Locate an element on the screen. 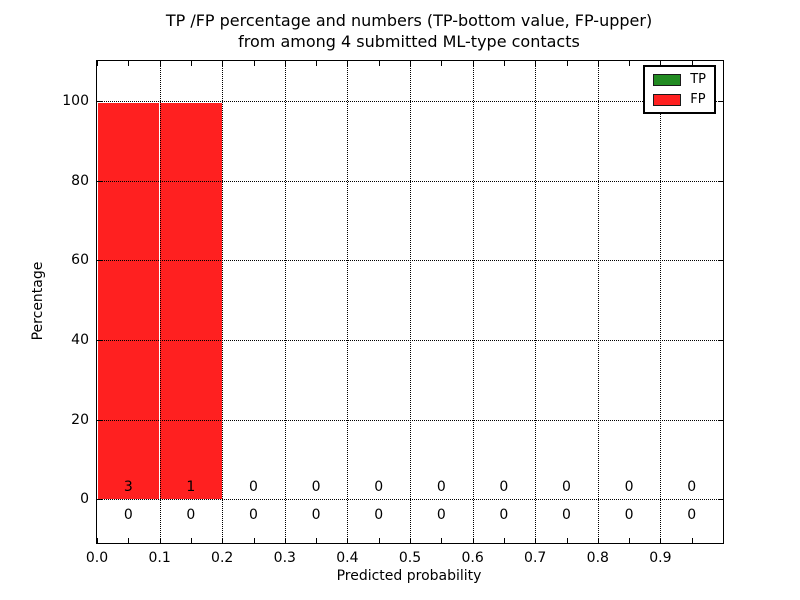  x-tick-label: 0.6 is located at coordinates (472, 558).